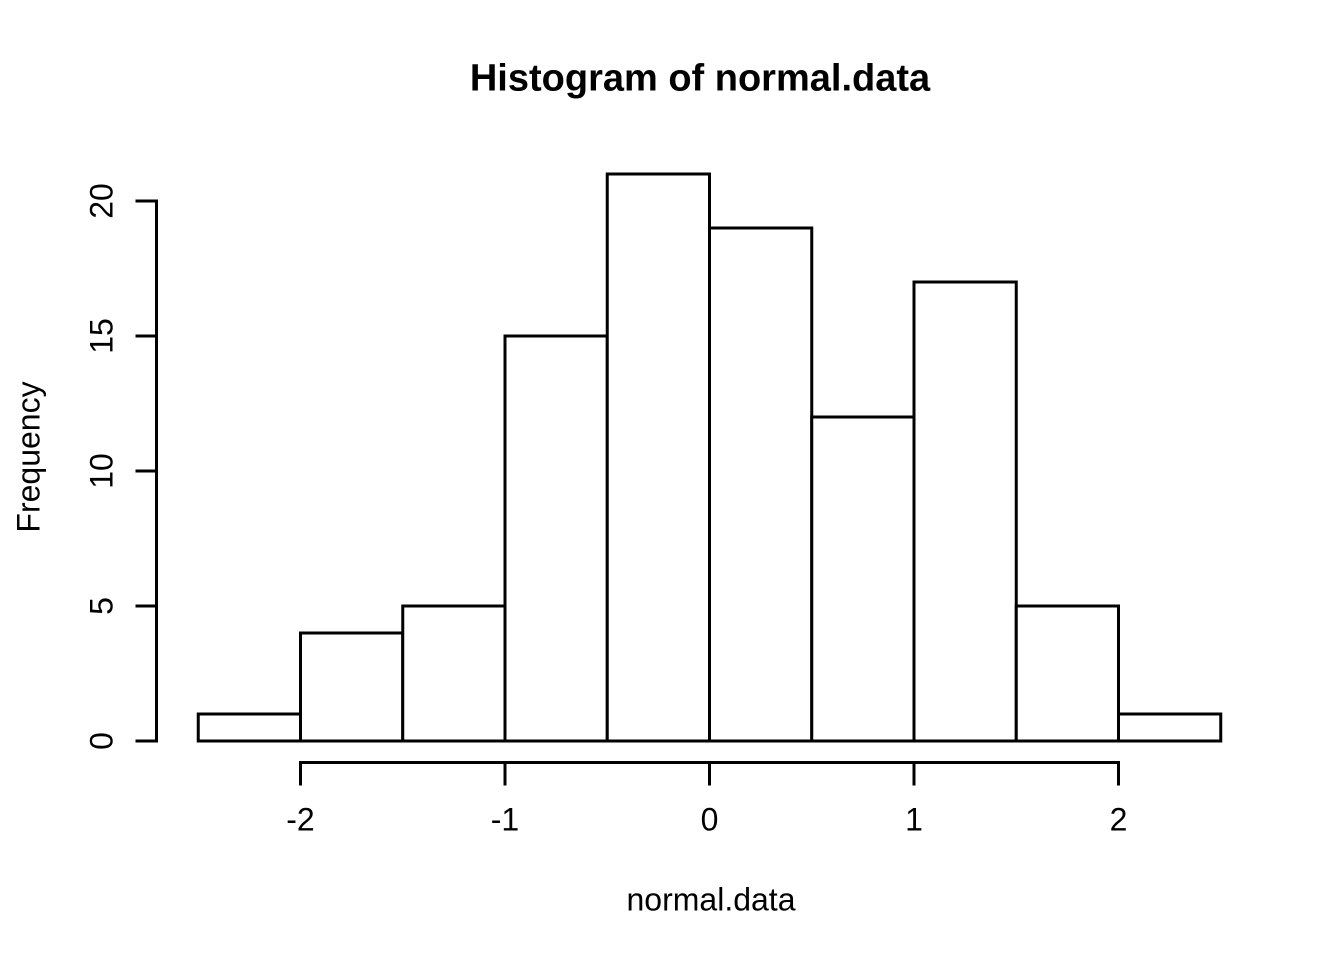 This screenshot has height=960, width=1344. Describe the element at coordinates (28, 457) in the screenshot. I see `y-axis-title: Frequency` at that location.